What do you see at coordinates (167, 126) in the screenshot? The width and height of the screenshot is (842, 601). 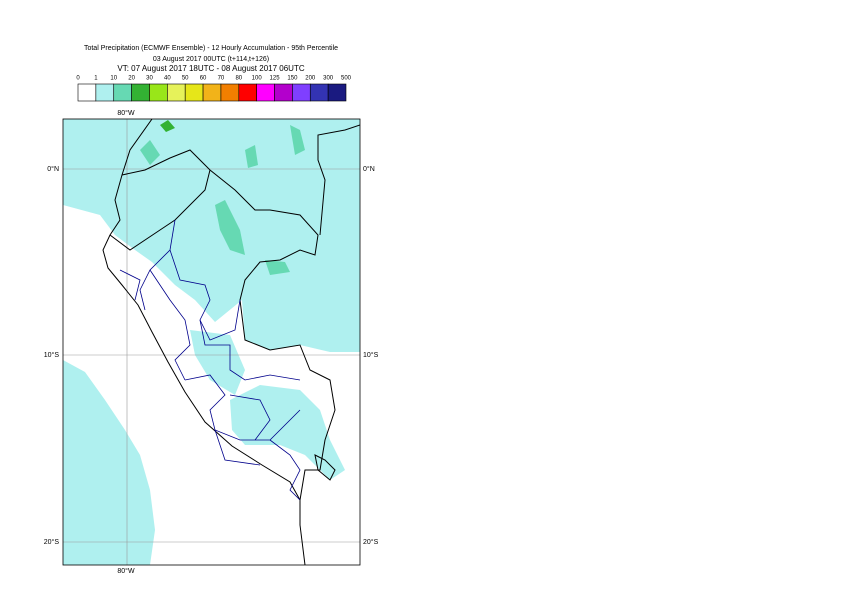 I see `precip-patch-green` at bounding box center [167, 126].